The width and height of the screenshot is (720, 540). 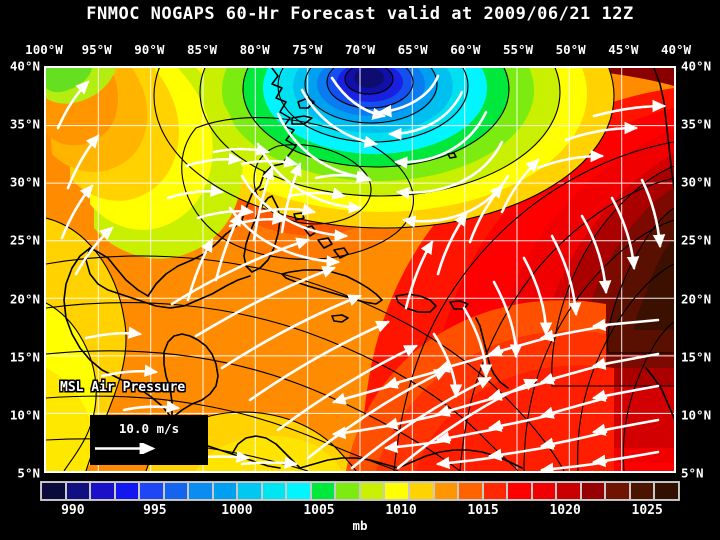 I want to click on lat-tick-label-right: 30°N, so click(x=696, y=182).